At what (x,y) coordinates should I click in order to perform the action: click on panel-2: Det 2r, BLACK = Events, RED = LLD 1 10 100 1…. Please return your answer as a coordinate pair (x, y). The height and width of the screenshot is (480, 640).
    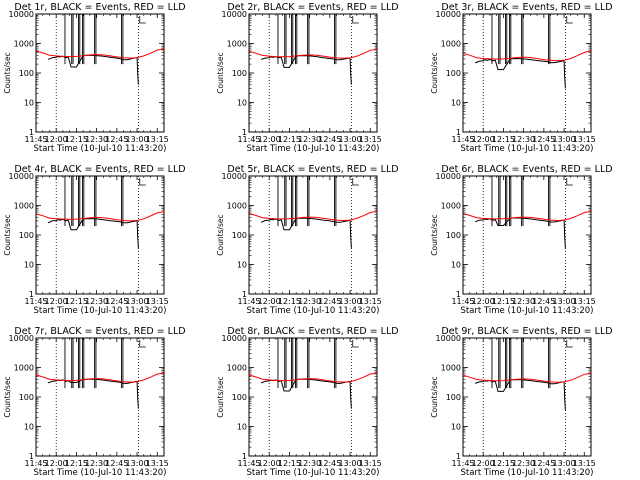
    Looking at the image, I should click on (307, 78).